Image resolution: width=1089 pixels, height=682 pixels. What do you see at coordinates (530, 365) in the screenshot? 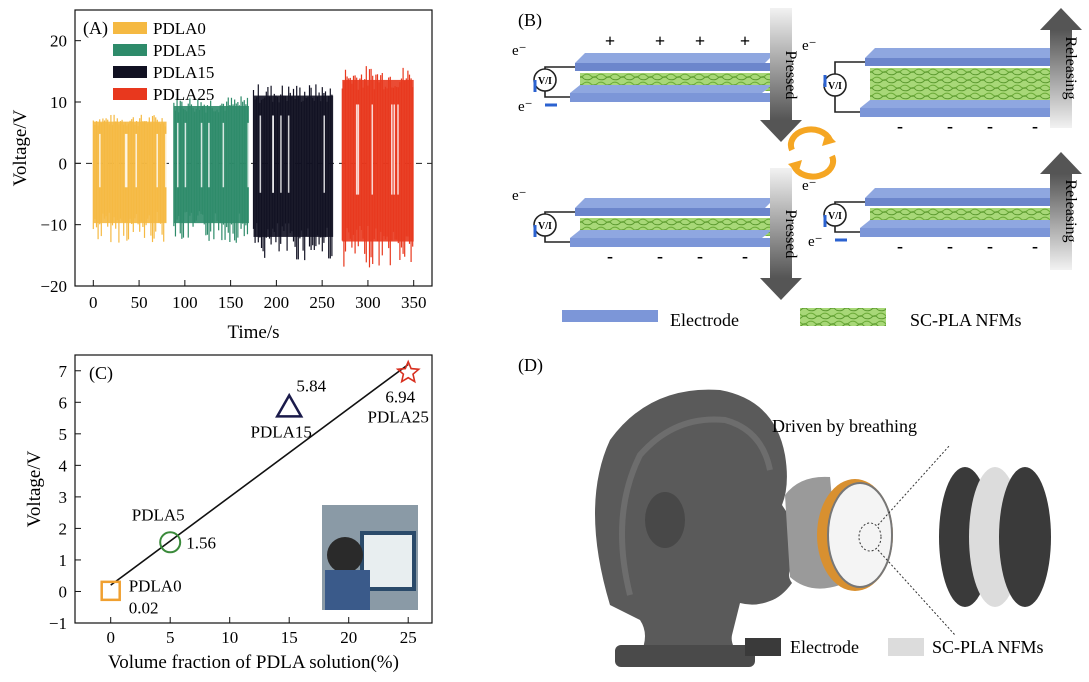
I see `panel-label-d: (D)` at bounding box center [530, 365].